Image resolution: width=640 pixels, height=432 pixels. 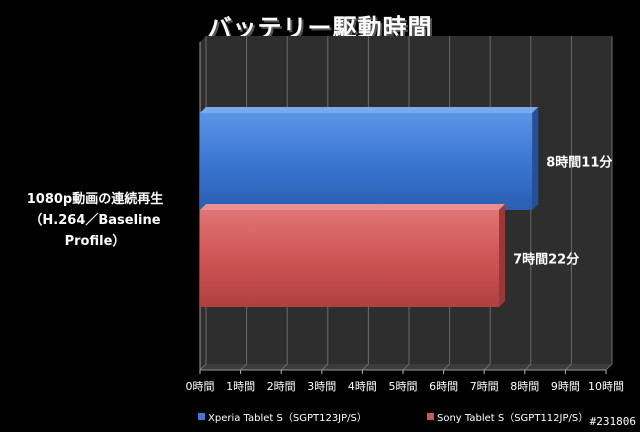 I want to click on legend-swatch-xperia, so click(x=201, y=416).